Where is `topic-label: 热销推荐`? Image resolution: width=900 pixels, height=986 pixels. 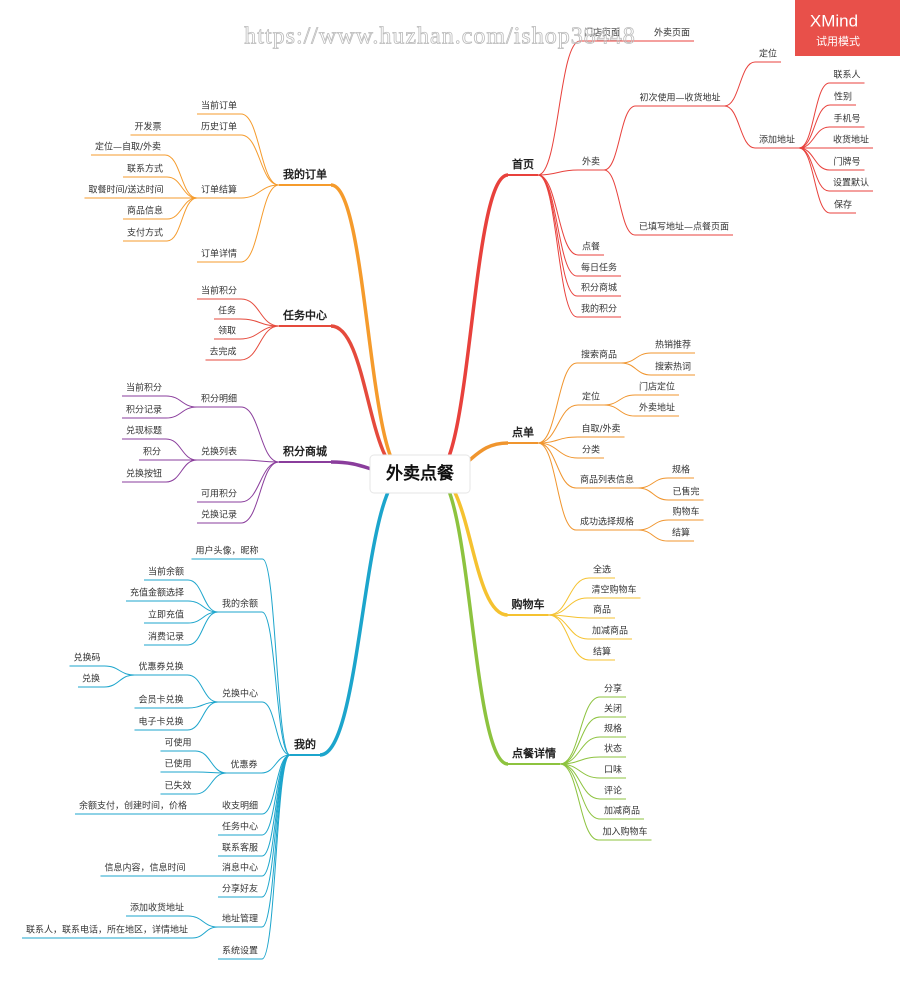 topic-label: 热销推荐 is located at coordinates (673, 345).